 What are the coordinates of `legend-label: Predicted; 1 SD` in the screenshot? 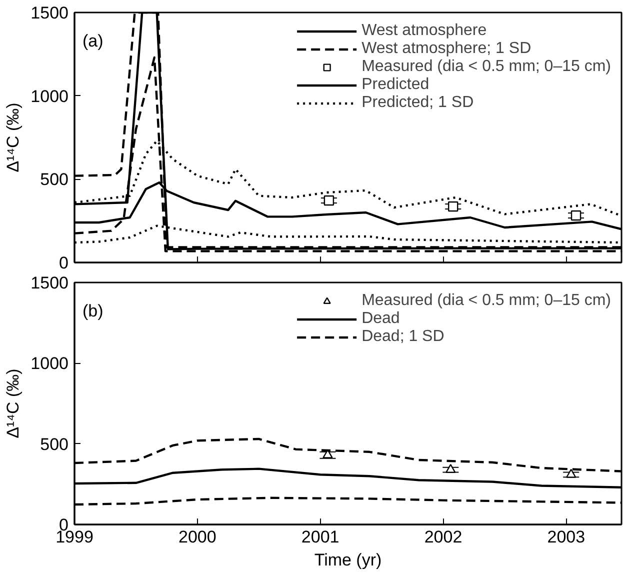 It's located at (418, 103).